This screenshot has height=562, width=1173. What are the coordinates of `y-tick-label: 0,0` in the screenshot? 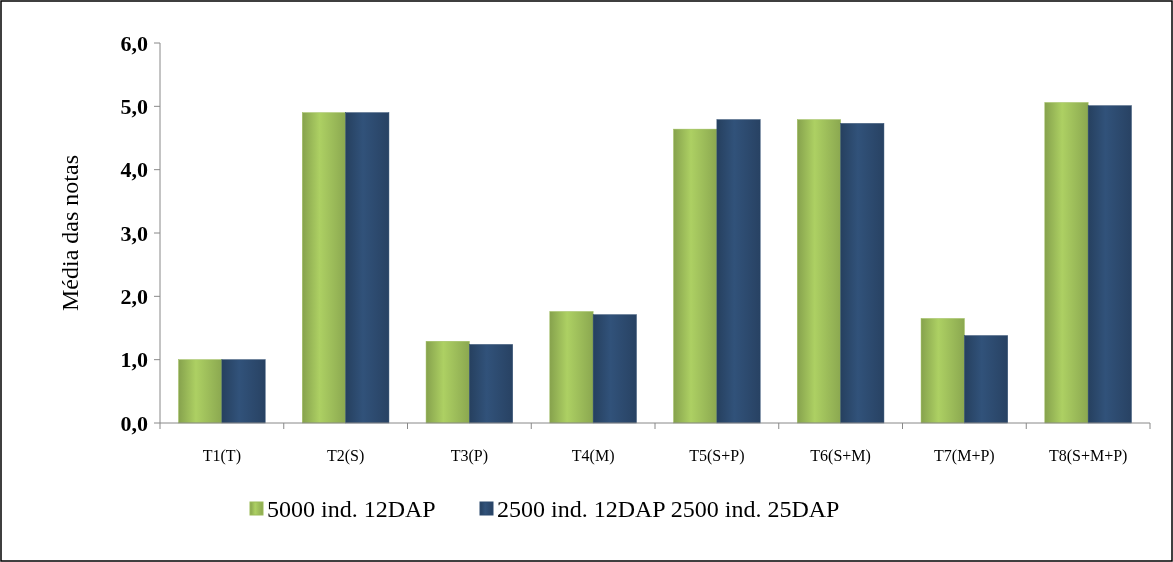 It's located at (134, 423).